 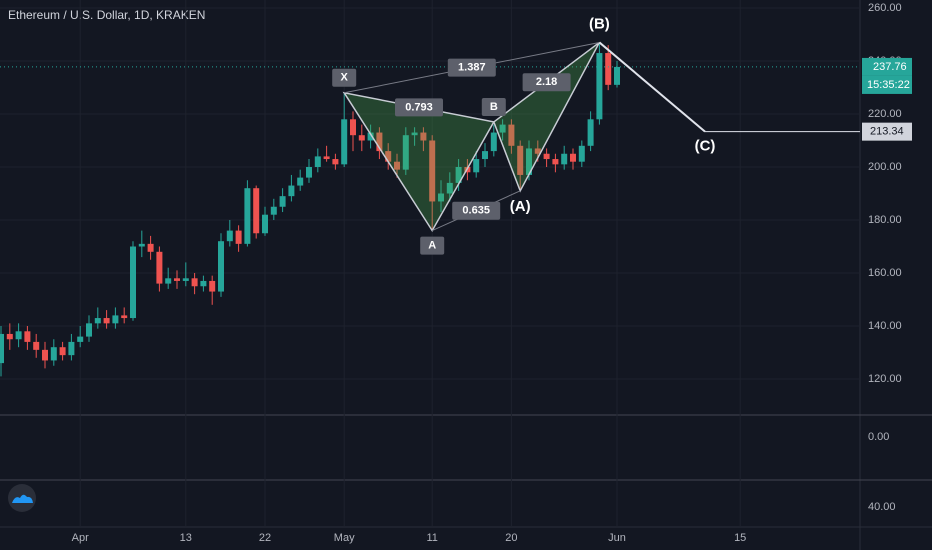 What do you see at coordinates (344, 538) in the screenshot?
I see `x-tick-label: May` at bounding box center [344, 538].